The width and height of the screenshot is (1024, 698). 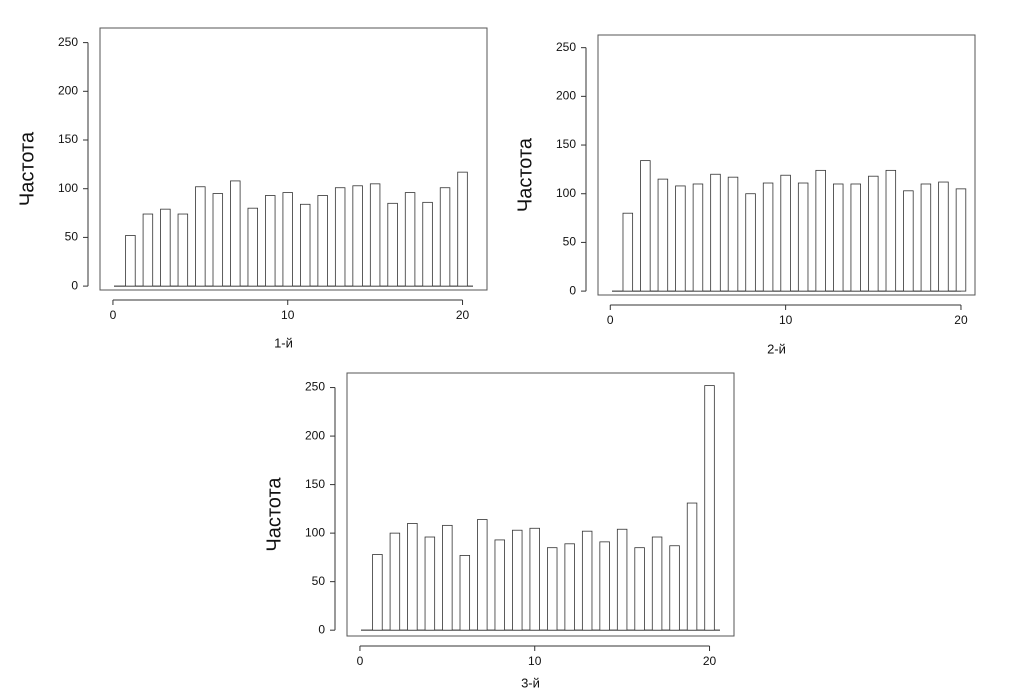 What do you see at coordinates (283, 342) in the screenshot?
I see `x-axis-label: 1-й` at bounding box center [283, 342].